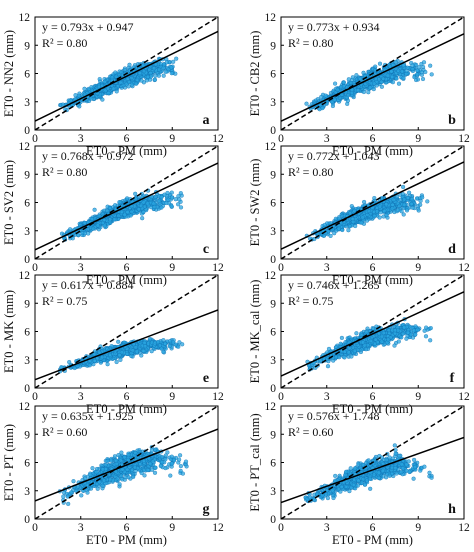  I want to click on x-tick-label: 0, so click(281, 268).